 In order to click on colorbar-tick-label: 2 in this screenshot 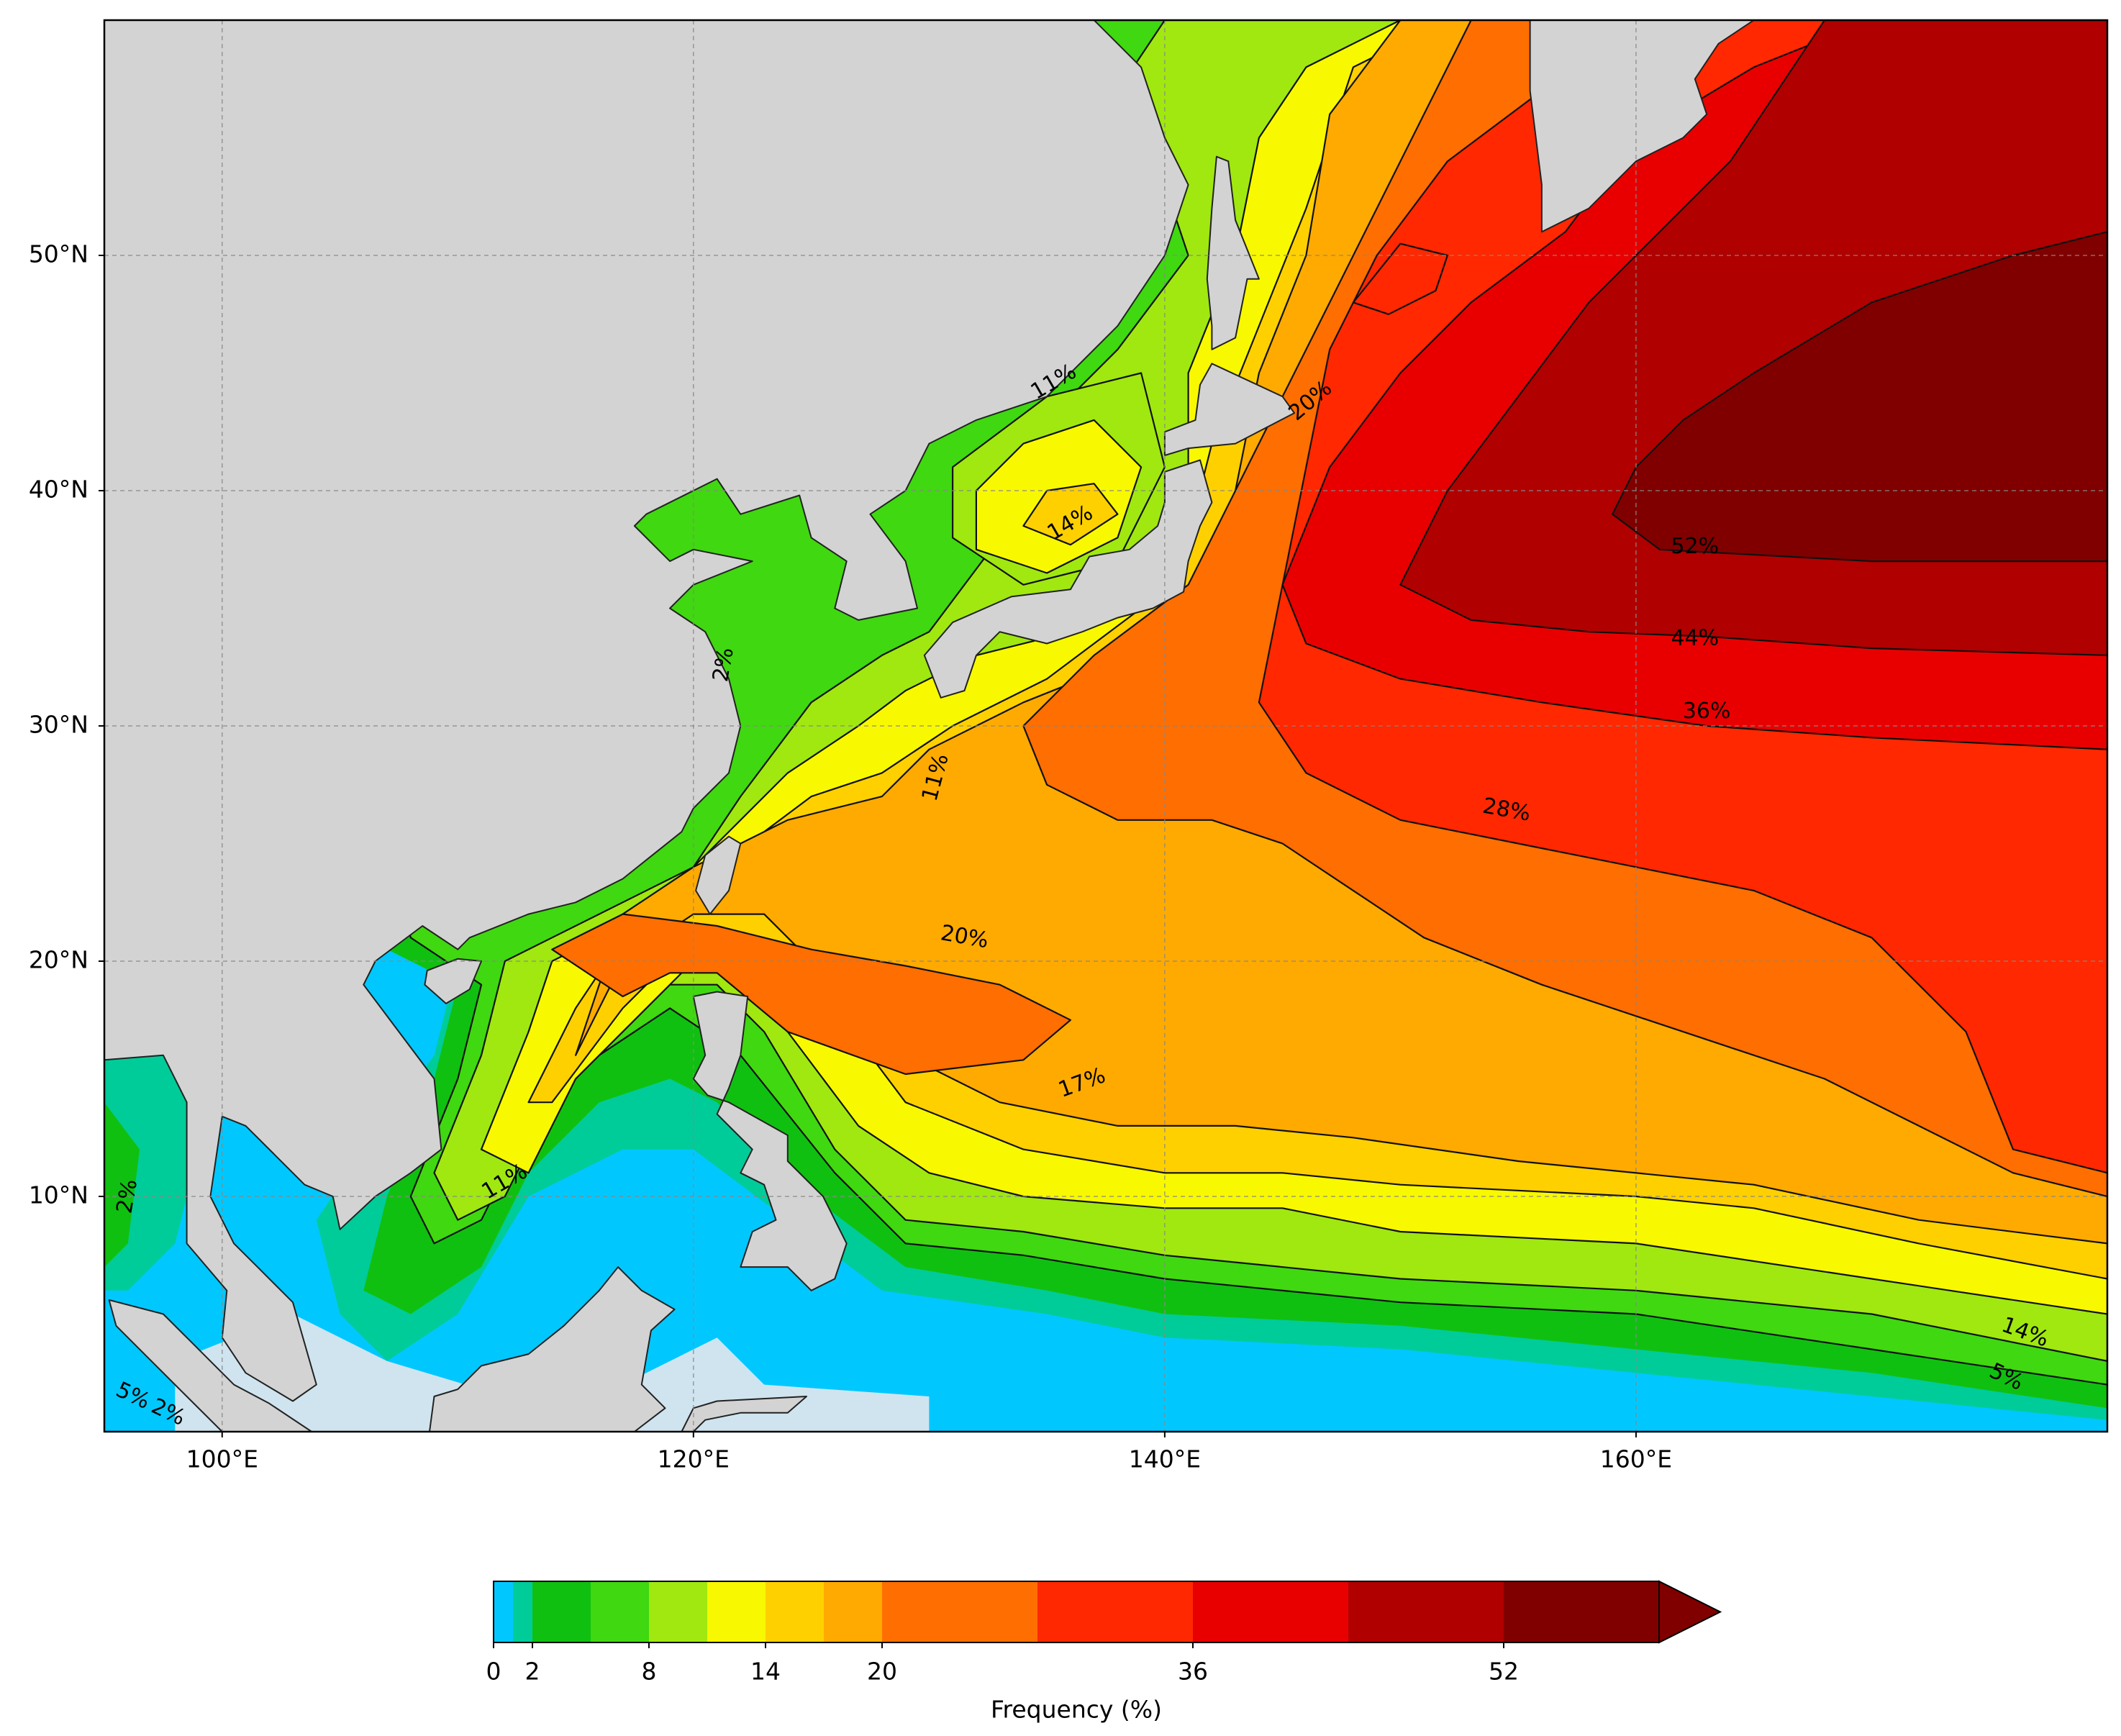, I will do `click(532, 1672)`.